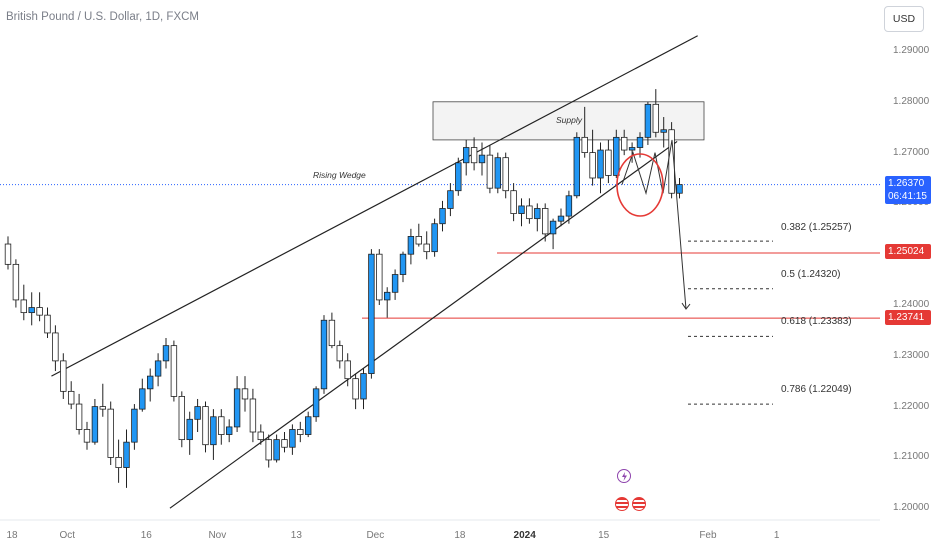  What do you see at coordinates (816, 321) in the screenshot?
I see `fib-label-0618: 0.618 (1.23383)` at bounding box center [816, 321].